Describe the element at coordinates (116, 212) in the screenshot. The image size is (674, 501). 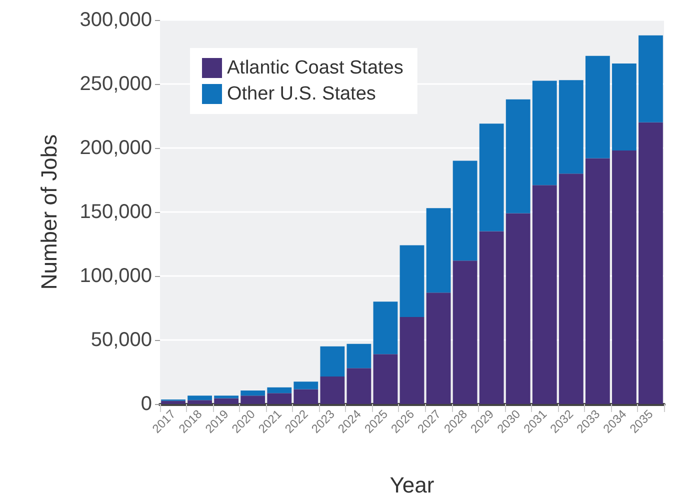
I see `y-tick-label: 150,000` at that location.